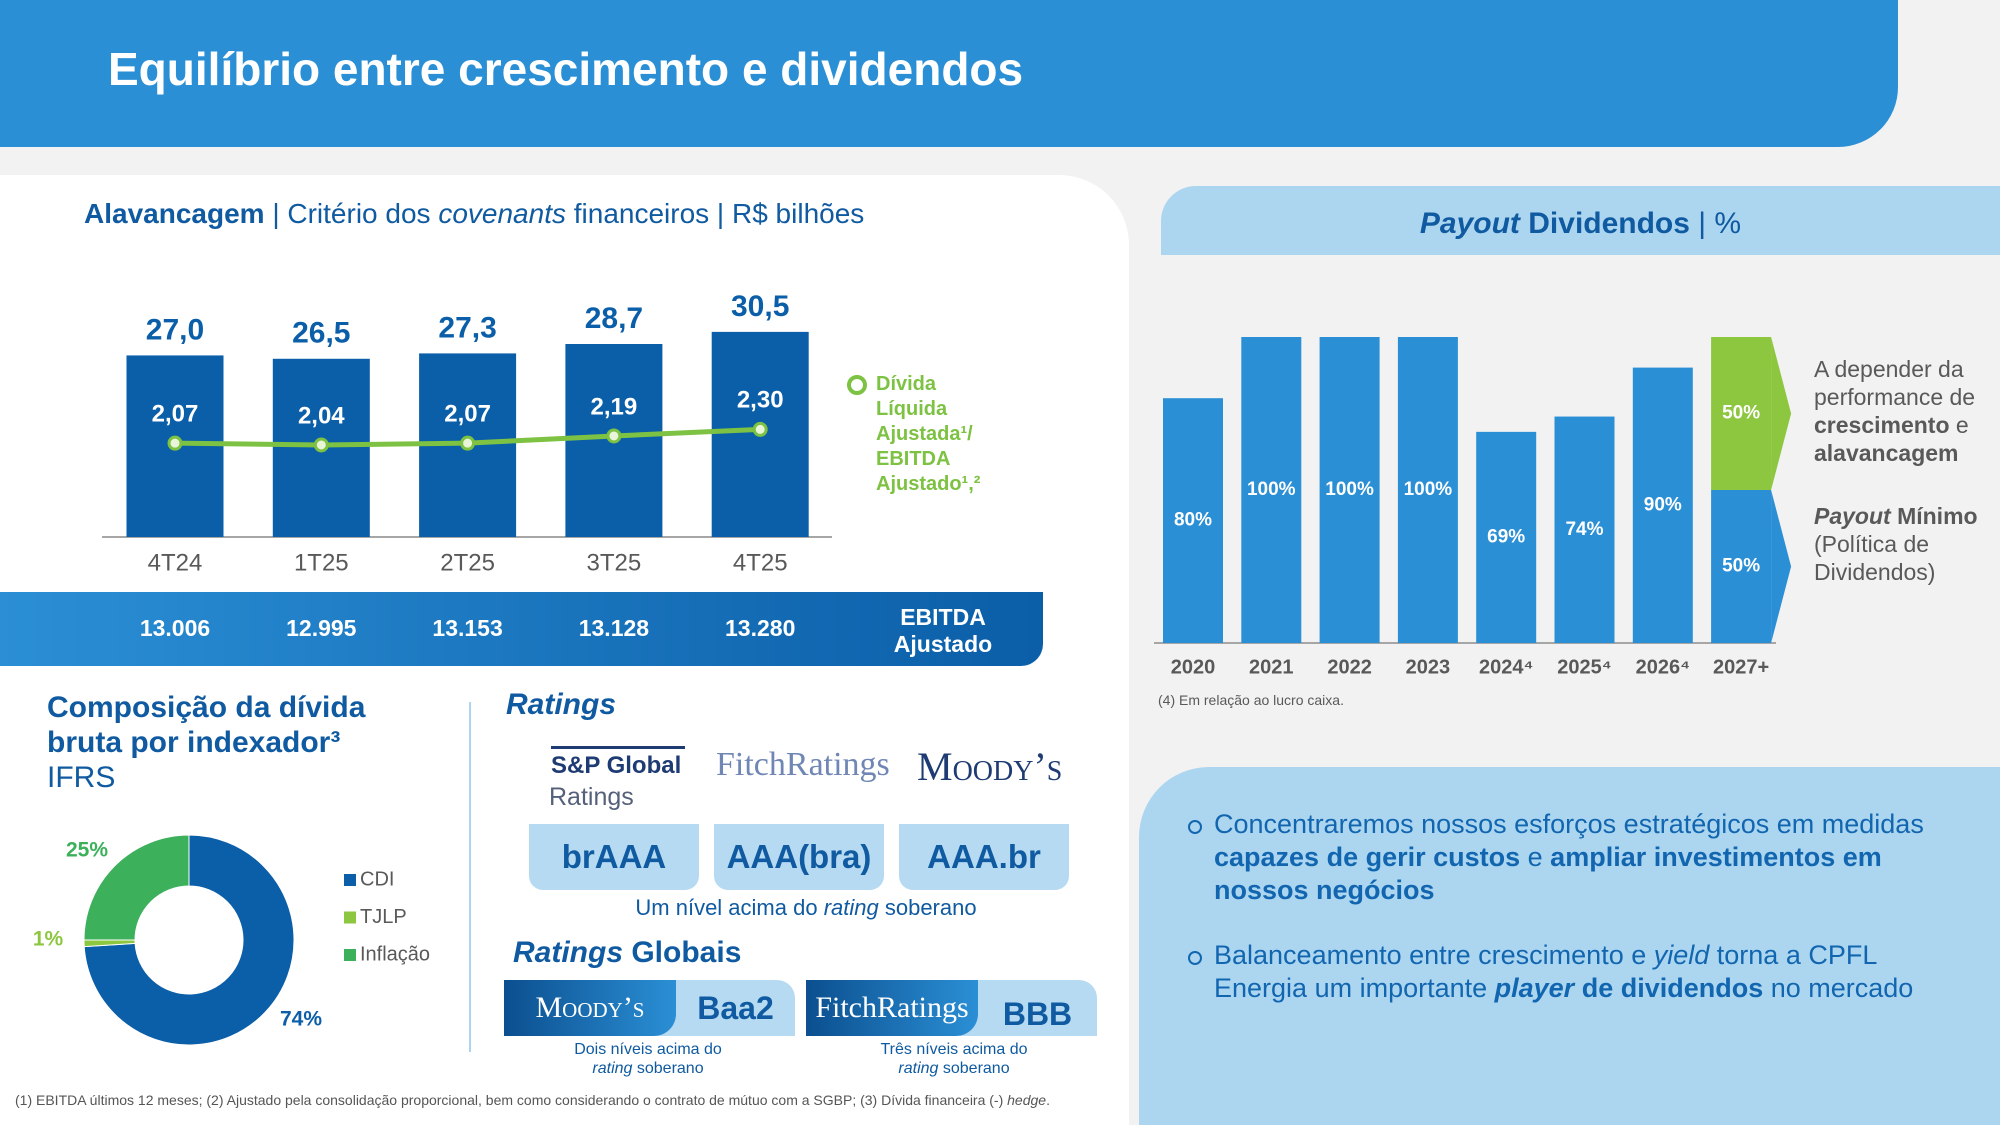 This screenshot has height=1125, width=2000. Describe the element at coordinates (1715, 223) in the screenshot. I see `title-part: | %` at that location.